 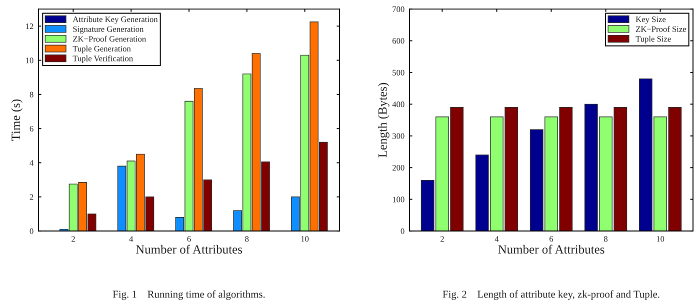 I want to click on y-axis-title: Time (s), so click(x=17, y=120).